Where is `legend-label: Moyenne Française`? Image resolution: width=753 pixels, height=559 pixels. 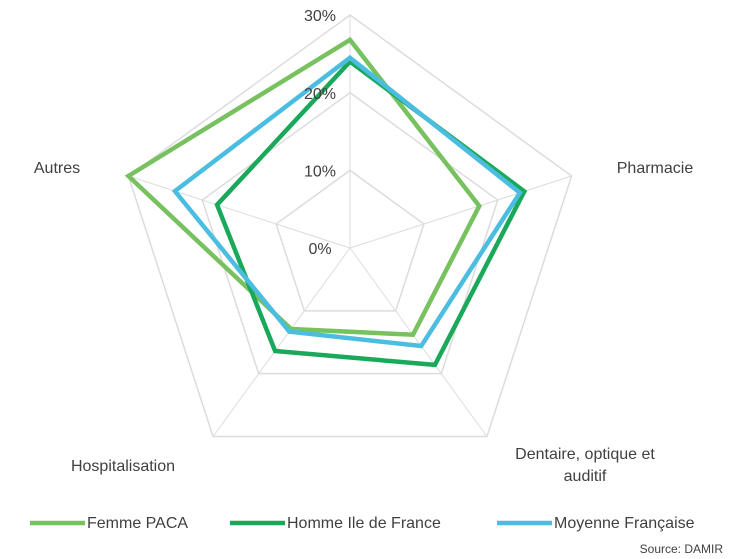
legend-label: Moyenne Française is located at coordinates (624, 523).